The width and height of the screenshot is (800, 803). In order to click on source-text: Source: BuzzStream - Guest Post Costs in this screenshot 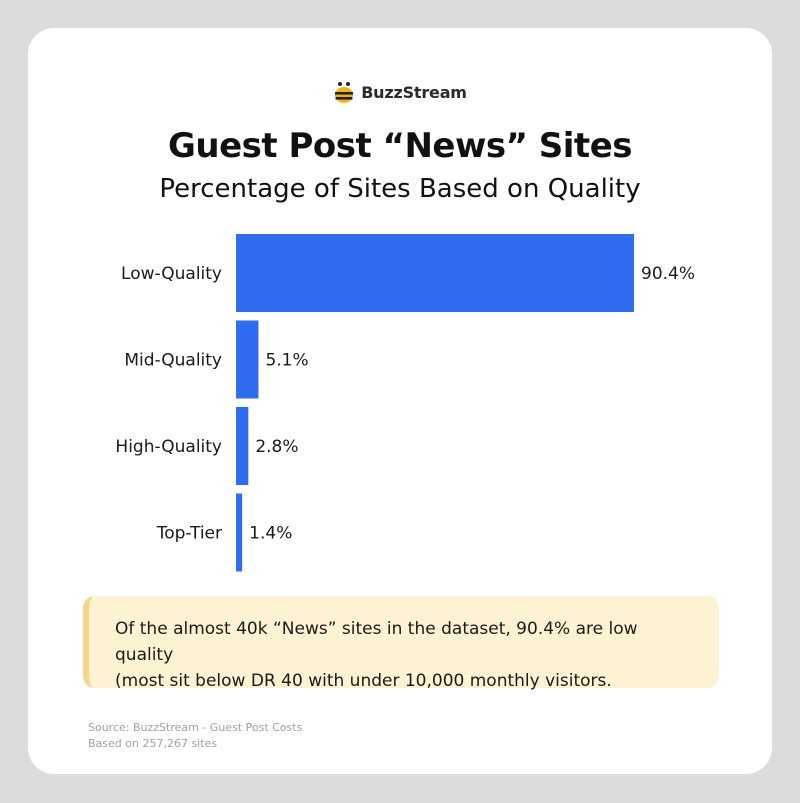, I will do `click(195, 727)`.